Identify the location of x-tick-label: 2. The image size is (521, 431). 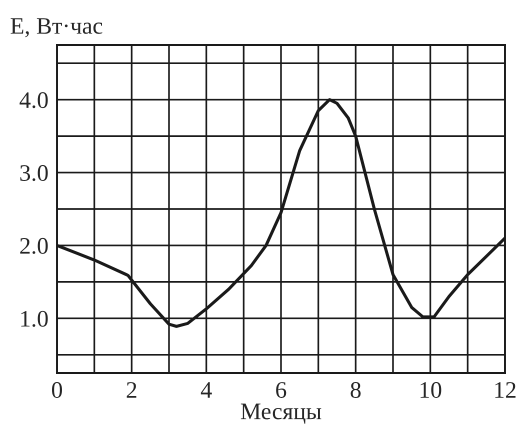
(131, 390).